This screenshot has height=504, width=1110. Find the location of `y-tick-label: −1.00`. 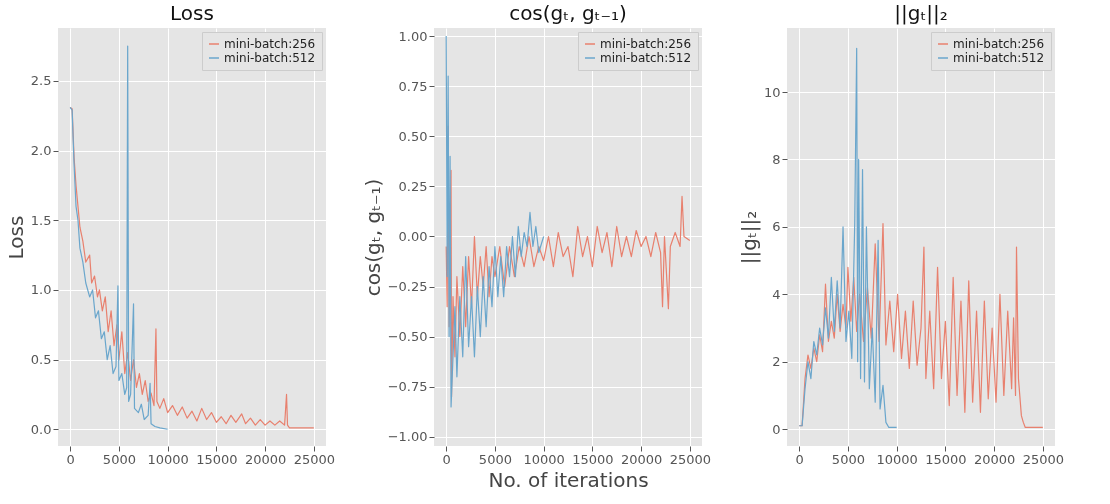

y-tick-label: −1.00 is located at coordinates (407, 437).